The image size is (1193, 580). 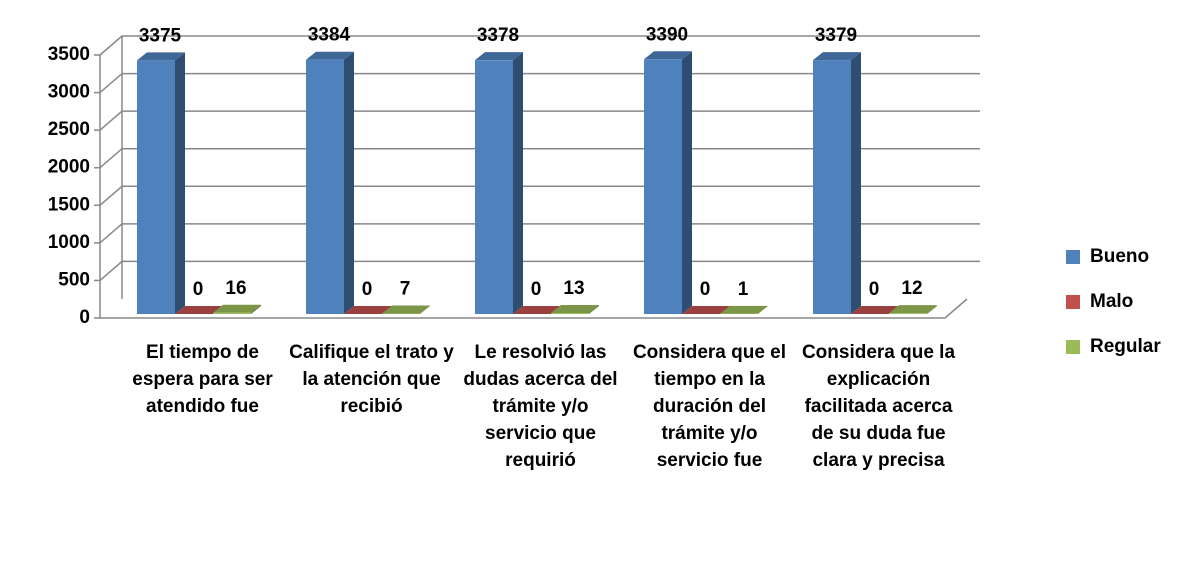 I want to click on data-label: 3390, so click(x=667, y=34).